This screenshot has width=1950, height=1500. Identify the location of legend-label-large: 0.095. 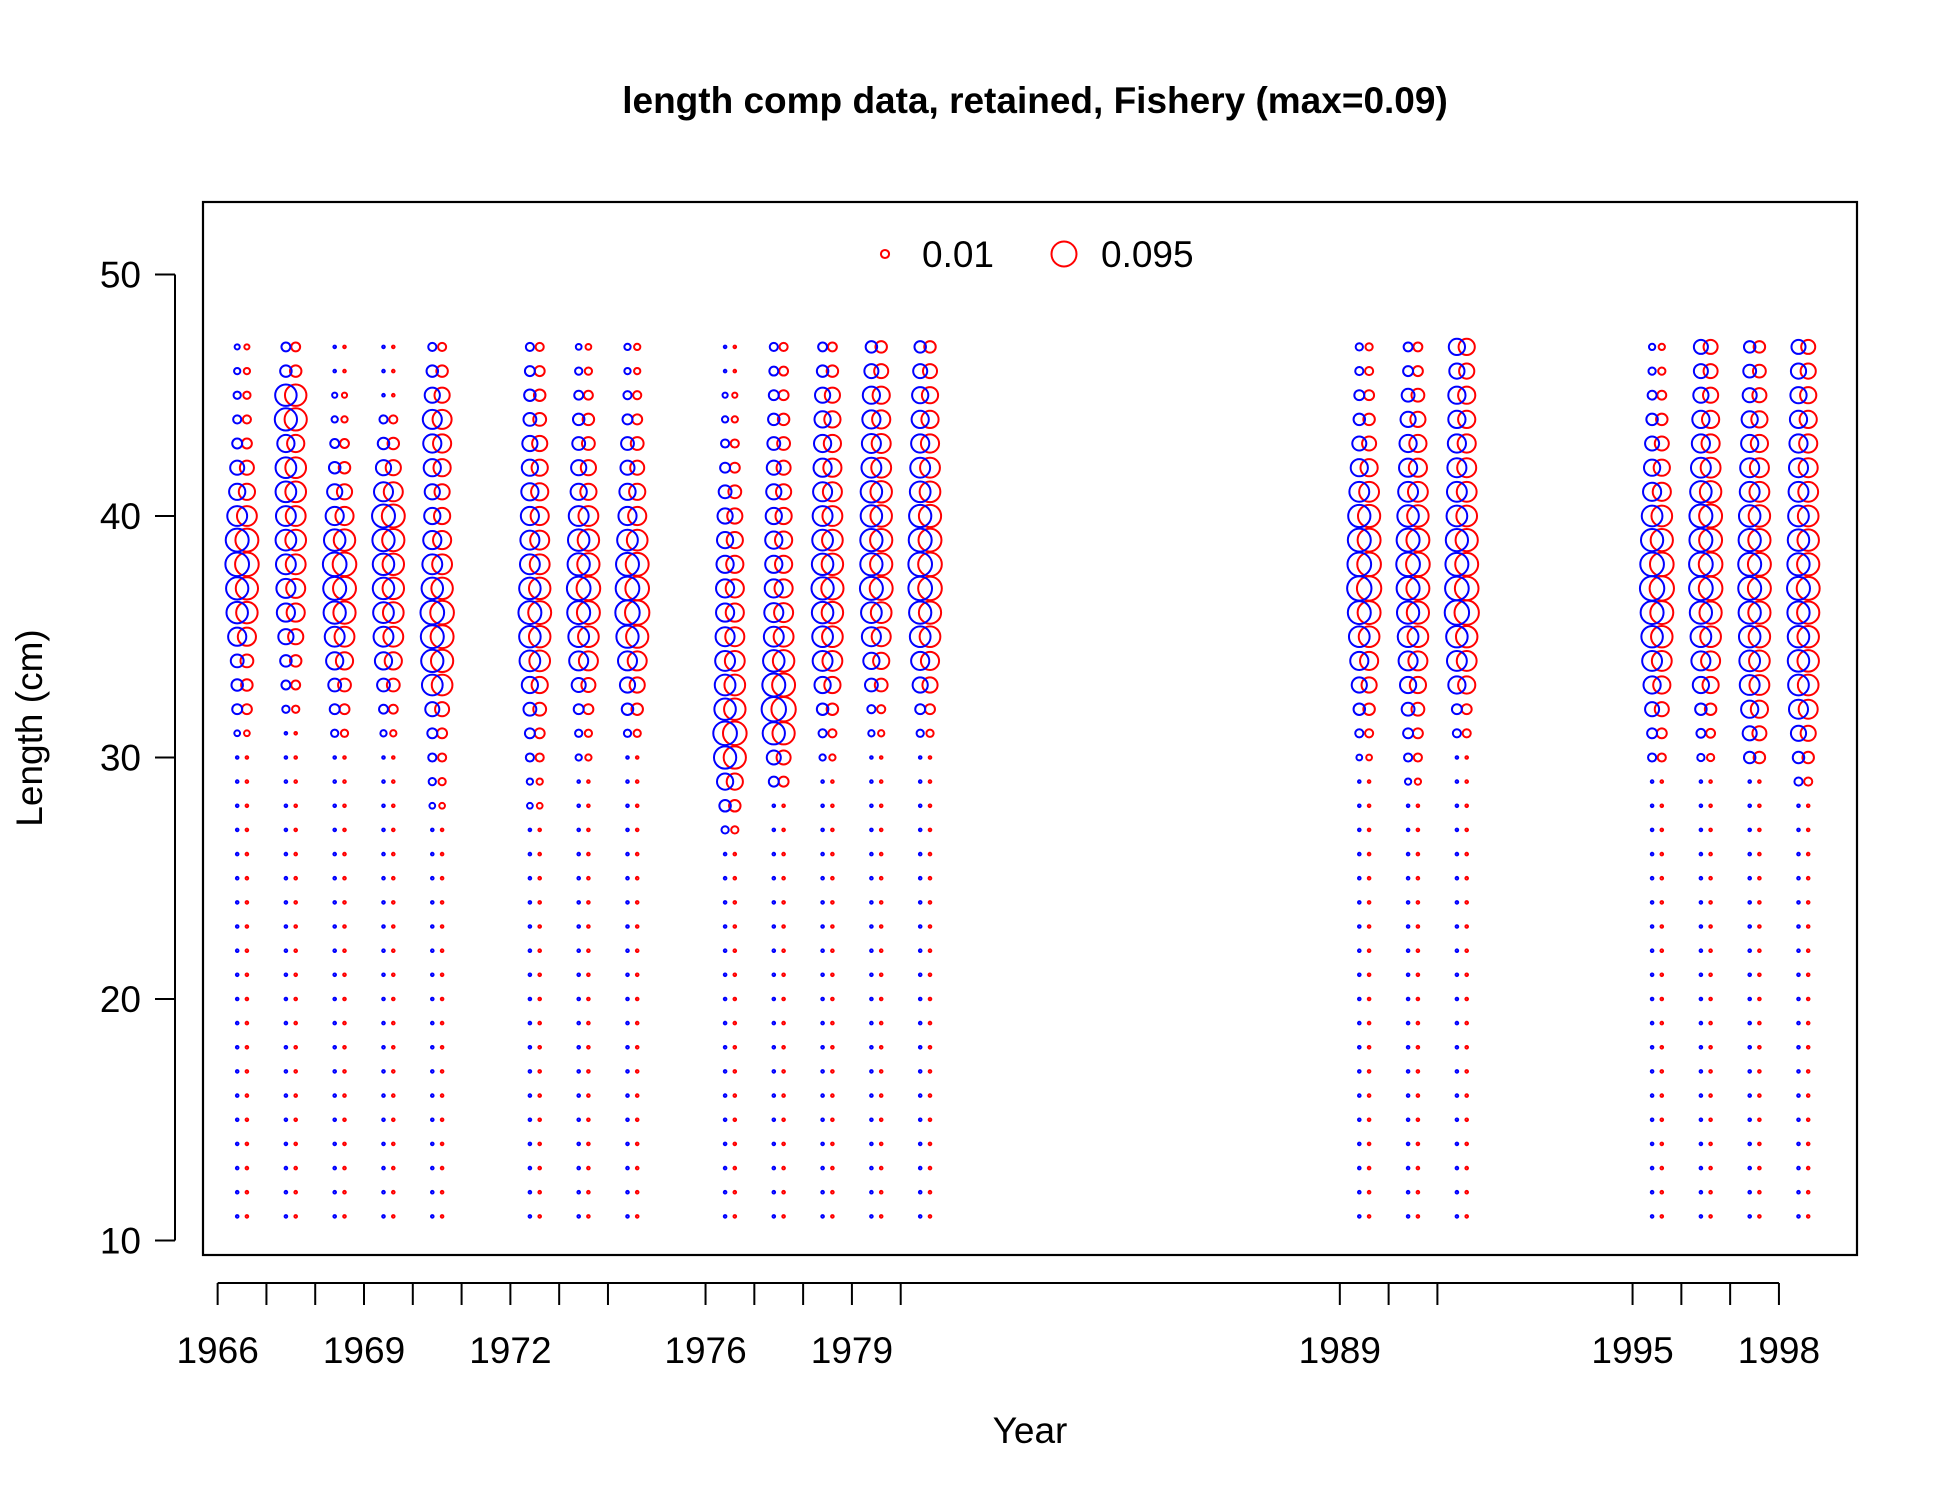
(1147, 254).